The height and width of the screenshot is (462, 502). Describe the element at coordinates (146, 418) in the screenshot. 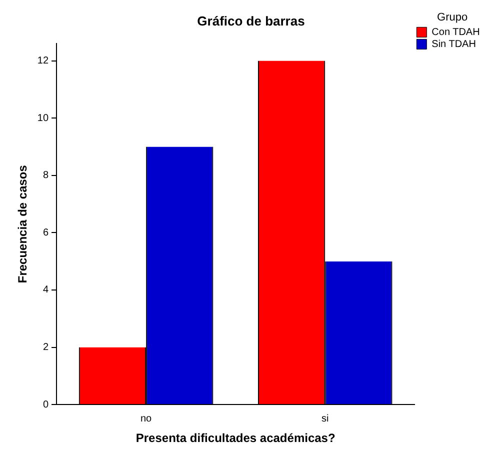

I see `x-tick-label: no` at that location.